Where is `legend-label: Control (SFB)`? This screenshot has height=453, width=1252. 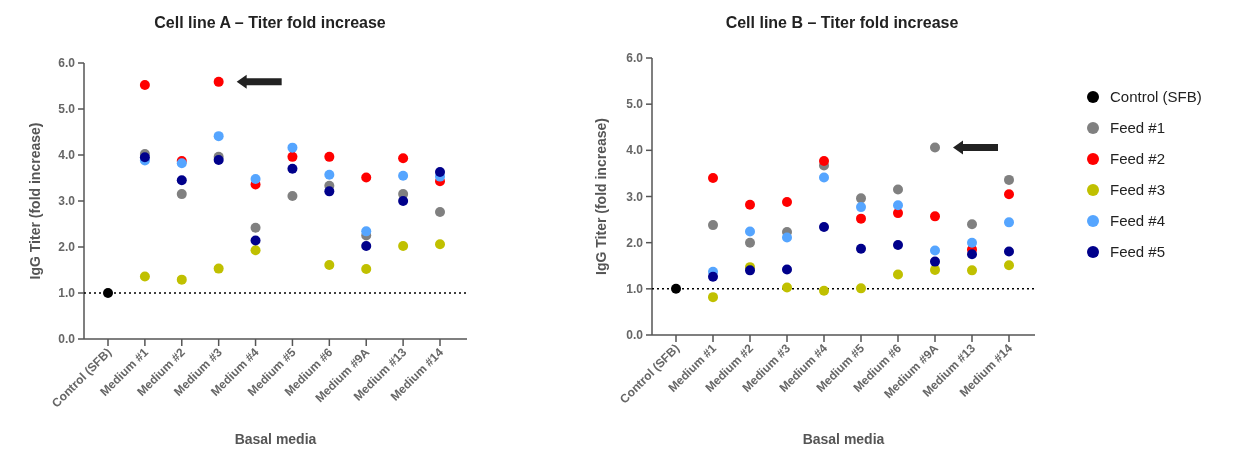
legend-label: Control (SFB) is located at coordinates (1156, 96).